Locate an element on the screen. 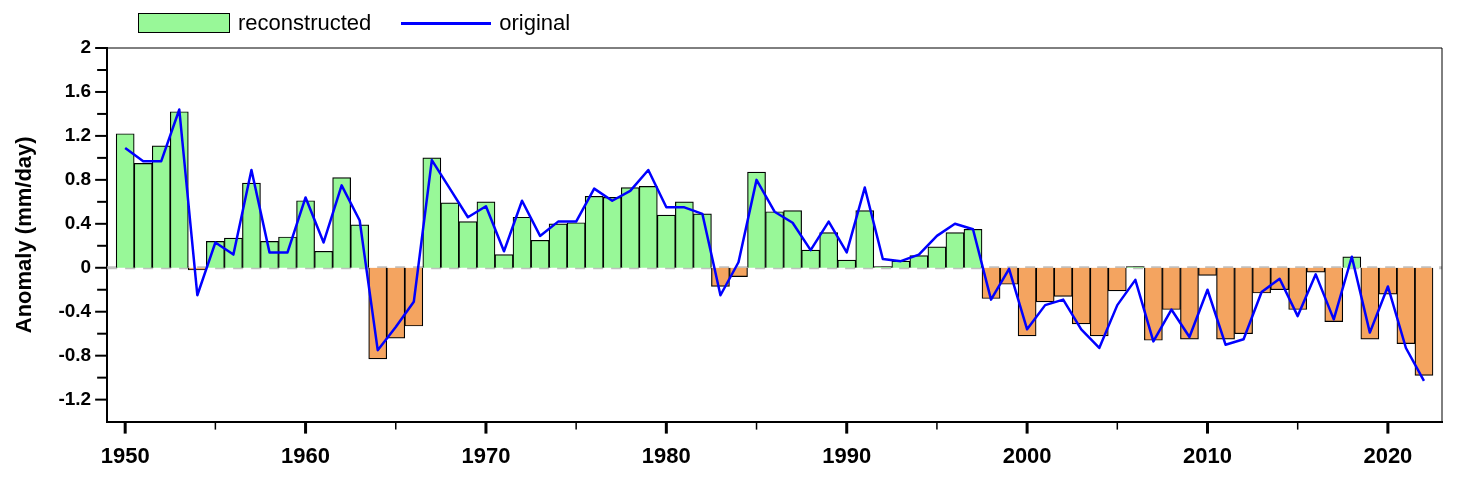  y-tick-label: 1.6 is located at coordinates (78, 91).